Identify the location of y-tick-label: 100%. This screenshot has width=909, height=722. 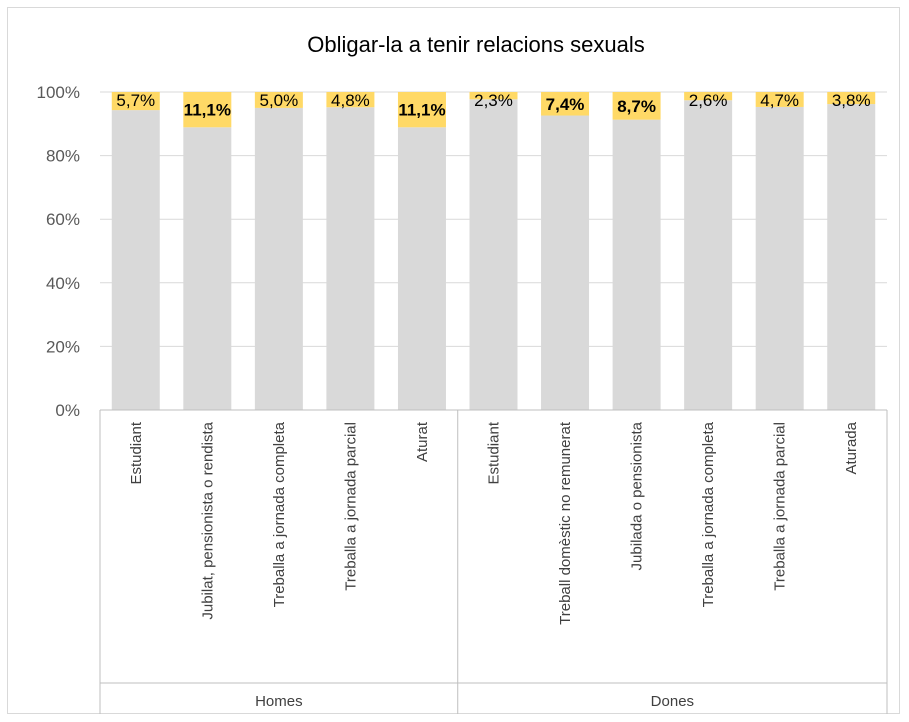
(58, 92).